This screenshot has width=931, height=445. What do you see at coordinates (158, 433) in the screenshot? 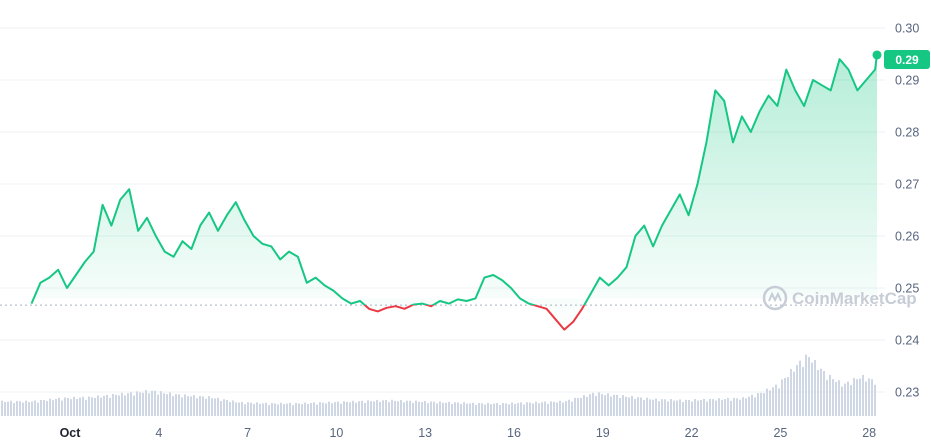
I see `x-tick-label: 4` at bounding box center [158, 433].